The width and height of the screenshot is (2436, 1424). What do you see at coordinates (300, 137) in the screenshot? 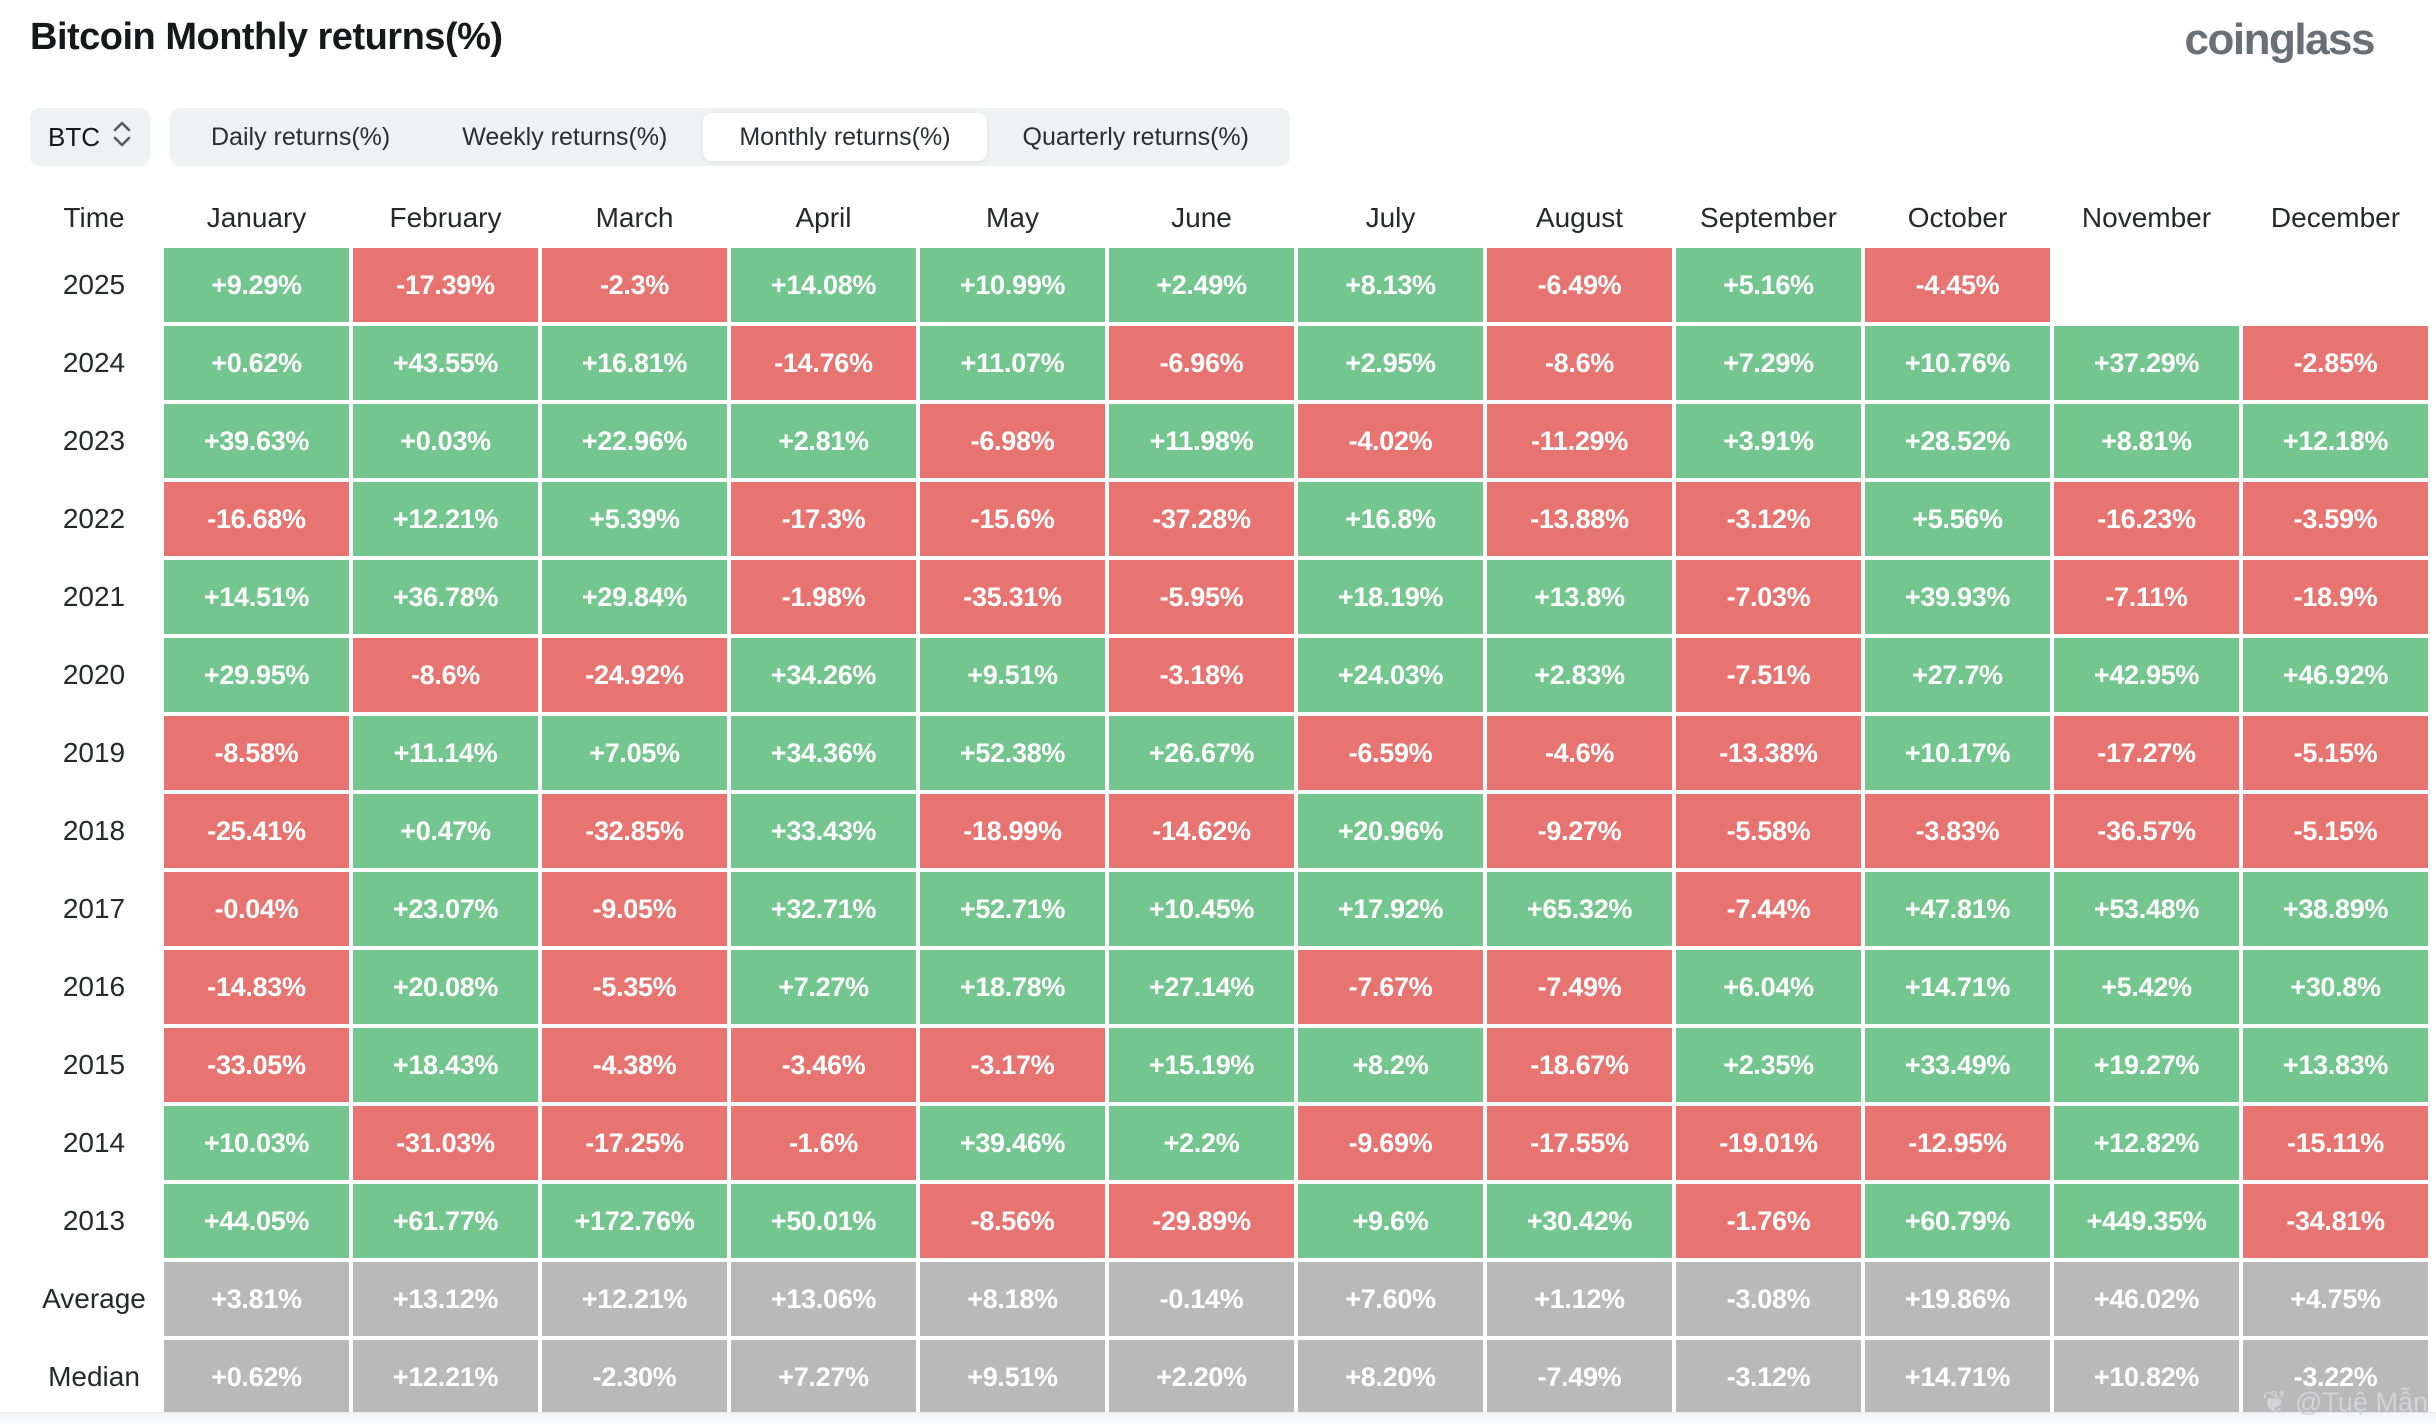
I see `tab-daily: Daily returns(%)` at bounding box center [300, 137].